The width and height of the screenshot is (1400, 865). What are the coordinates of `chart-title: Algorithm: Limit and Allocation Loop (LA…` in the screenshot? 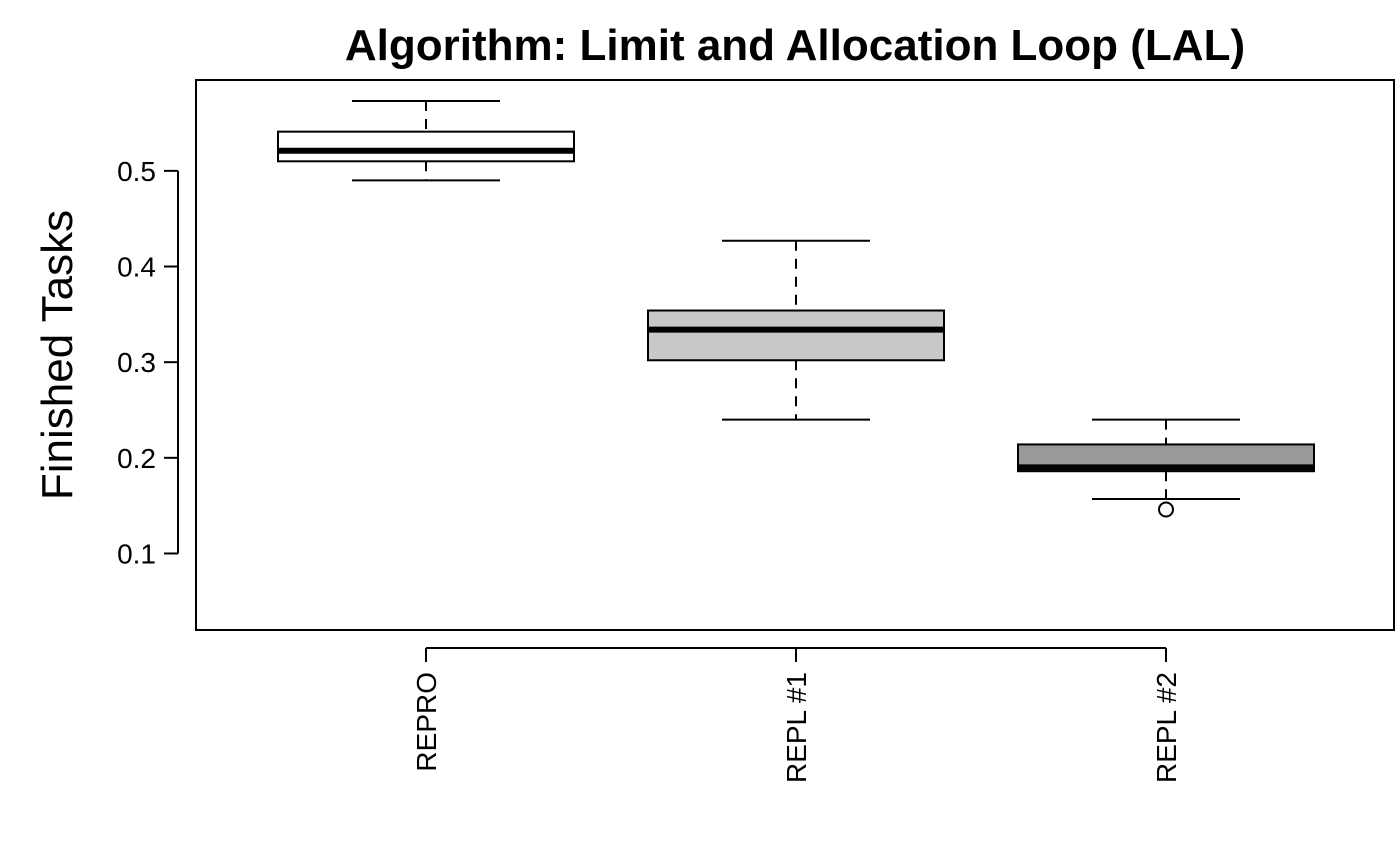 It's located at (795, 45).